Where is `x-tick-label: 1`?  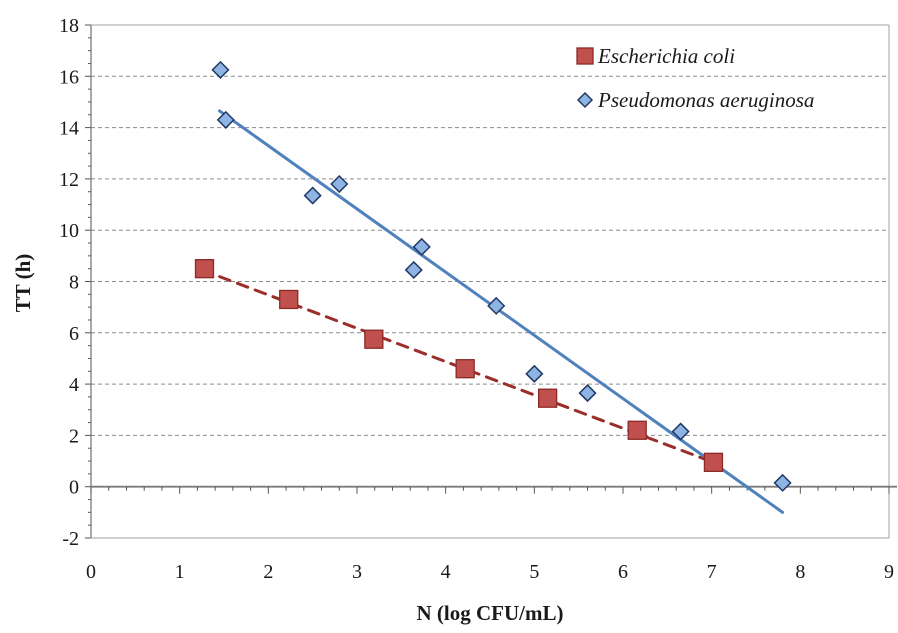 x-tick-label: 1 is located at coordinates (180, 572).